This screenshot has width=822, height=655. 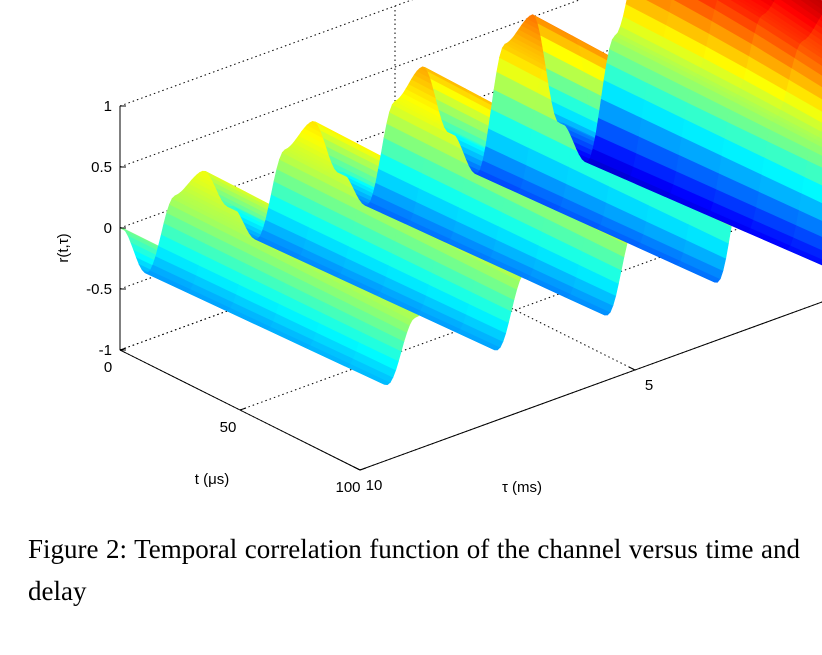 I want to click on z-tick-label: -1, so click(x=105, y=350).